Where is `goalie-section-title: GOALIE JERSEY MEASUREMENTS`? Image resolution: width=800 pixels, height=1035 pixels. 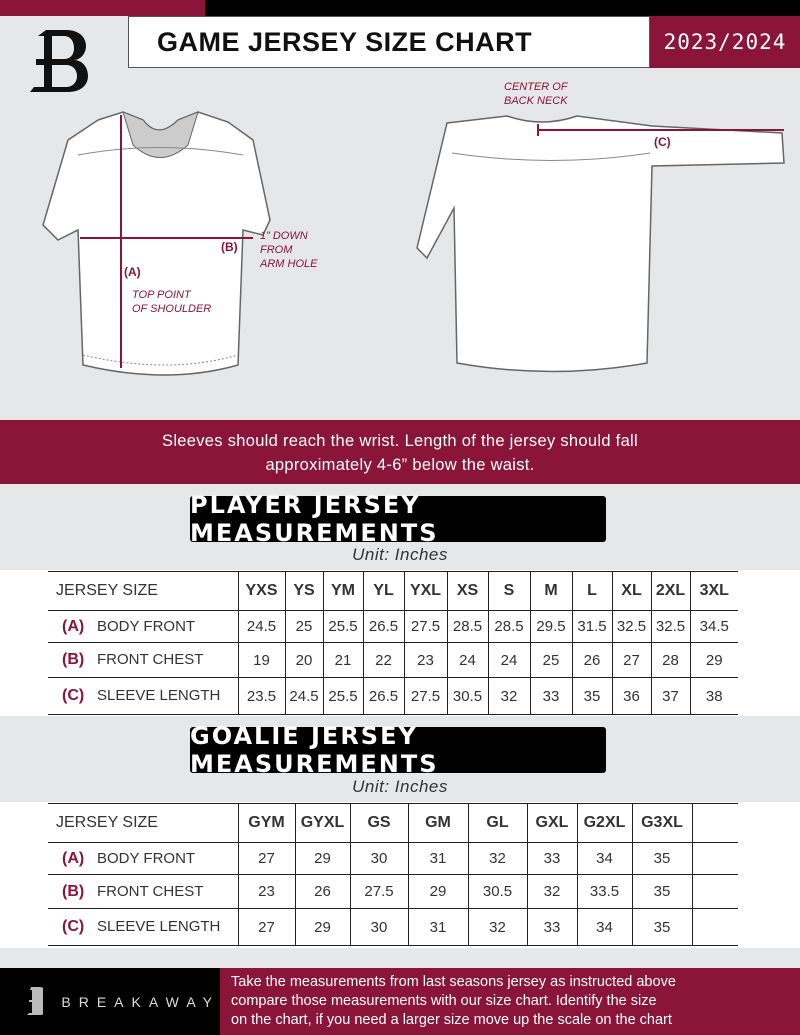
goalie-section-title: GOALIE JERSEY MEASUREMENTS is located at coordinates (398, 750).